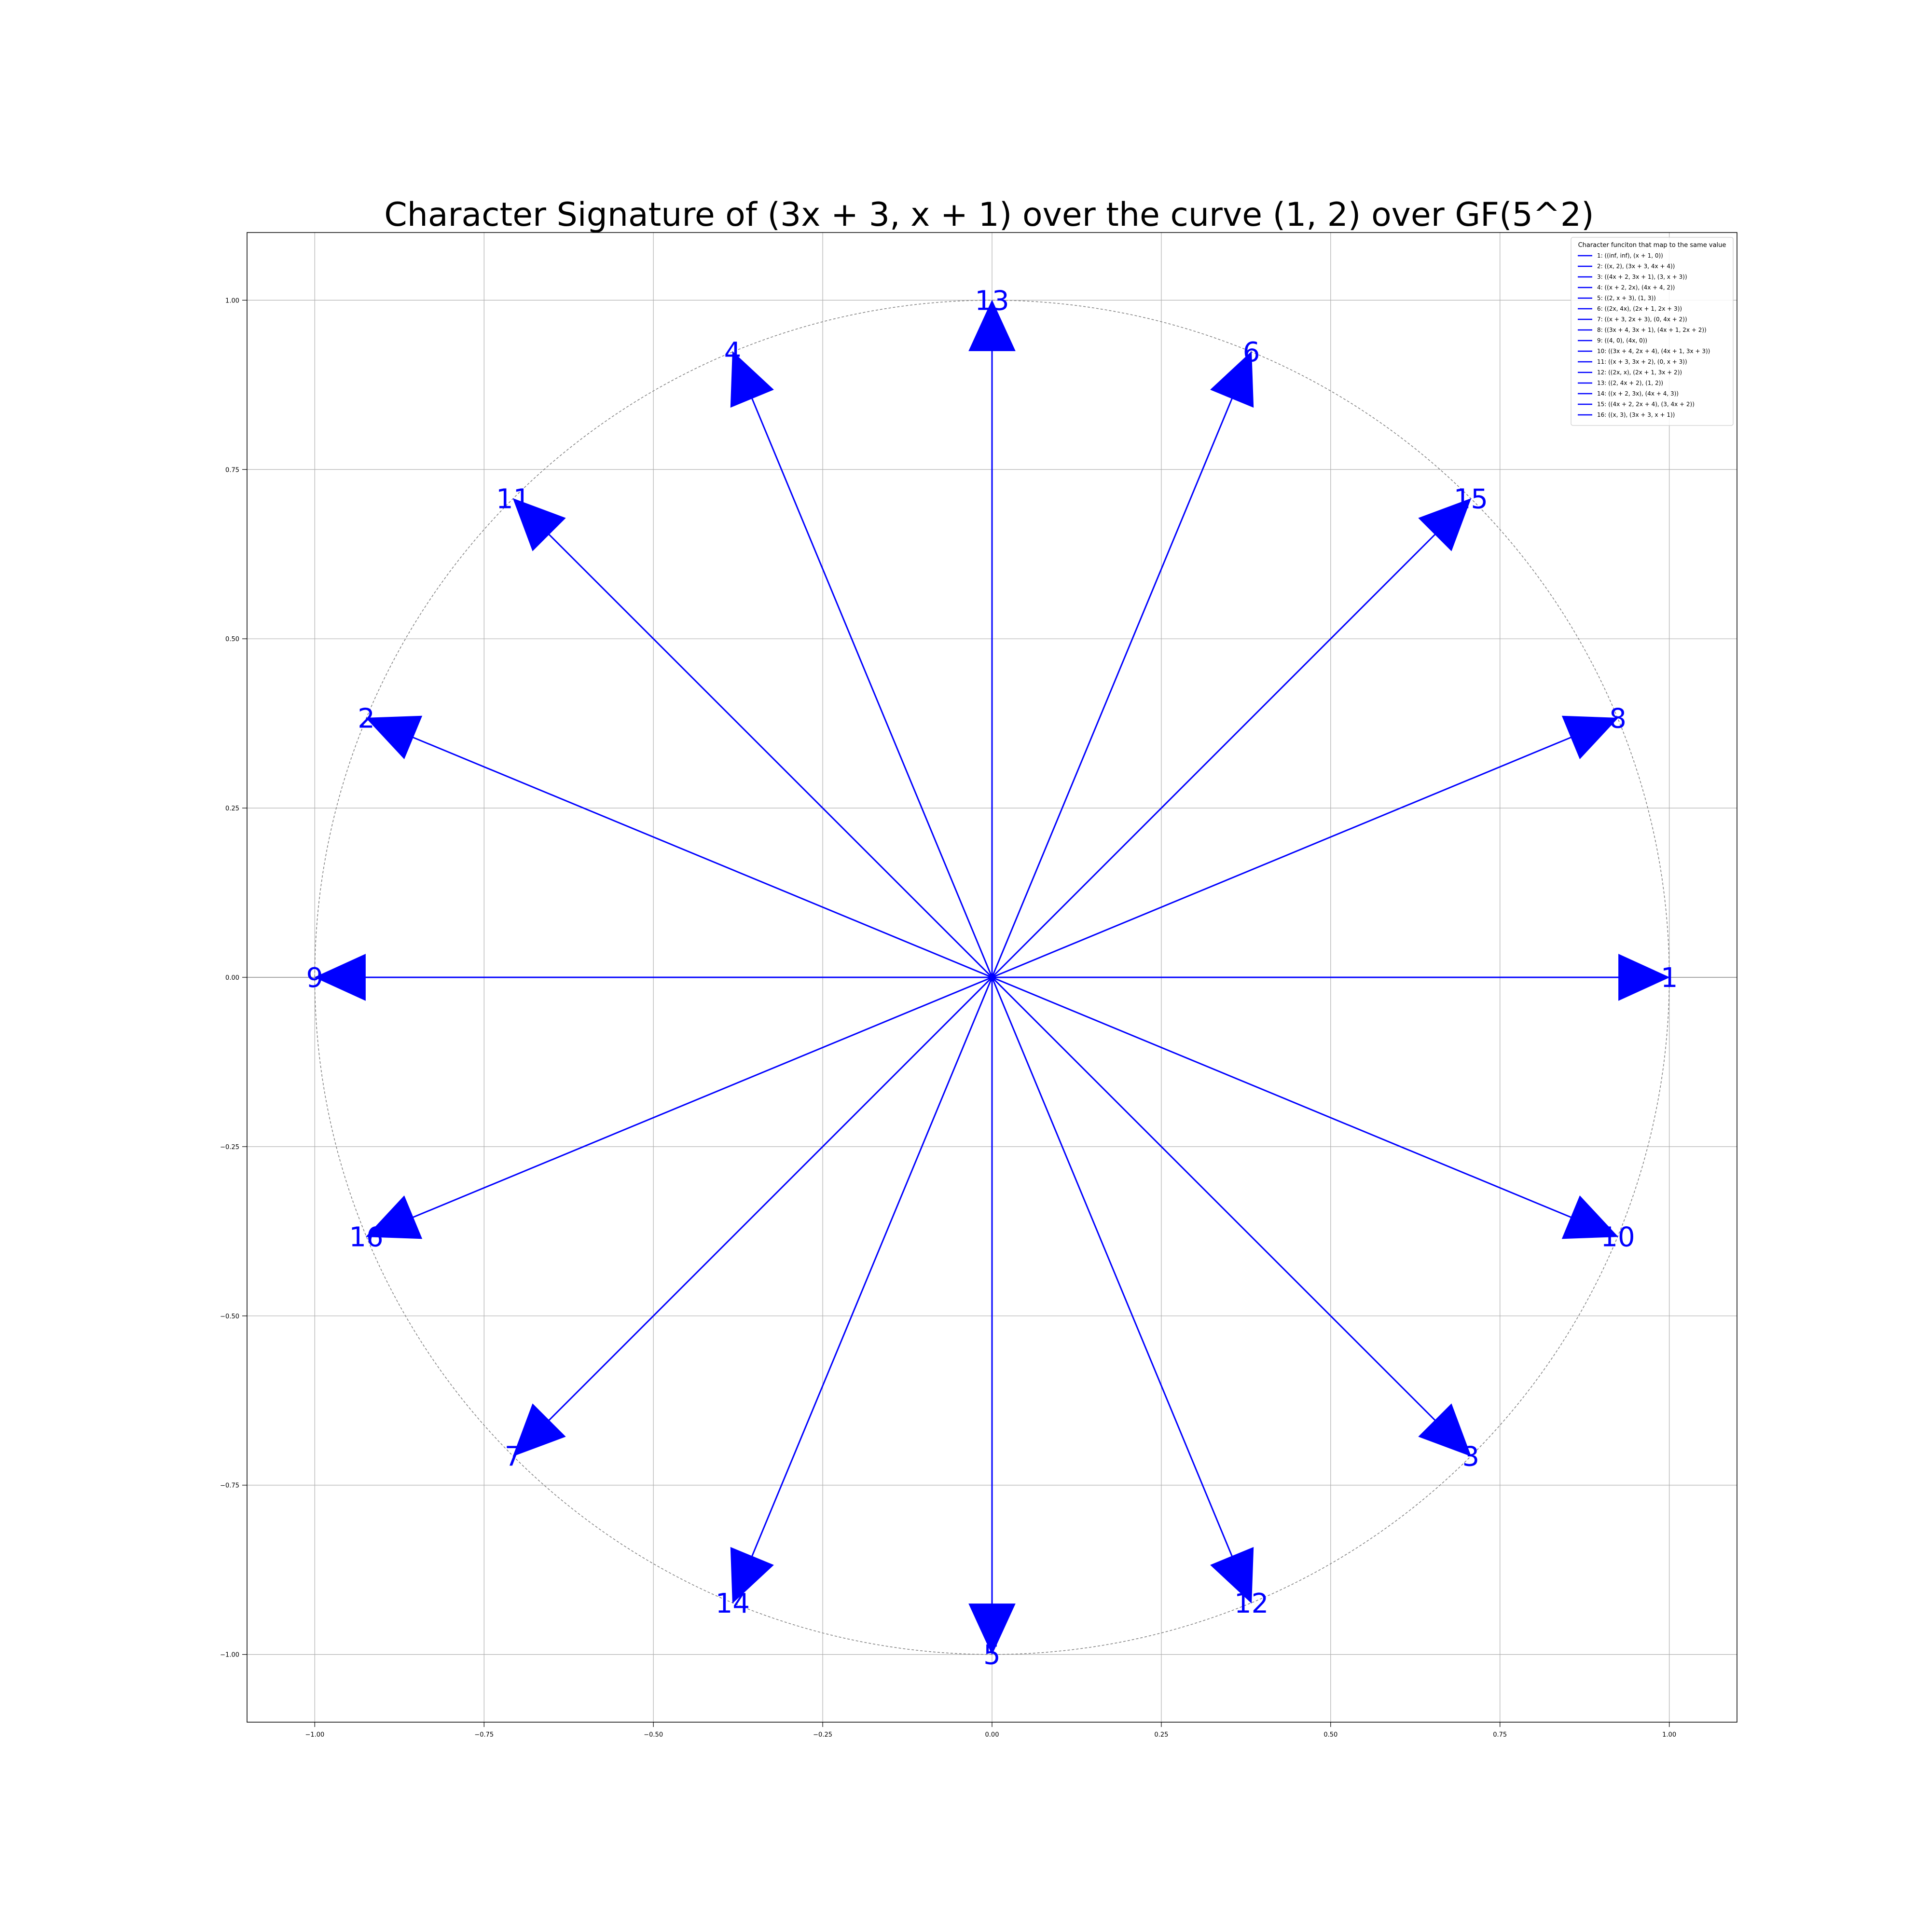  I want to click on y-tick-label: 0.50, so click(232, 639).